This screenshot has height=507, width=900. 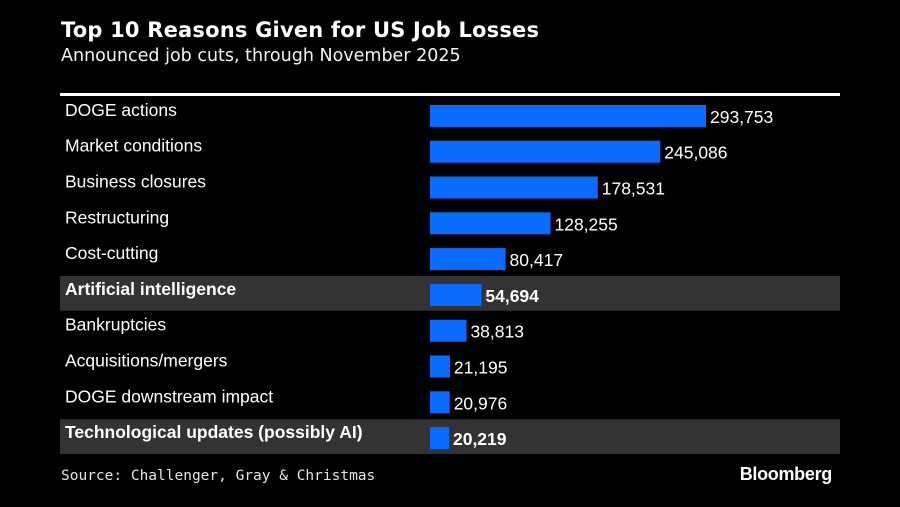 What do you see at coordinates (133, 146) in the screenshot?
I see `category-label: Market conditions` at bounding box center [133, 146].